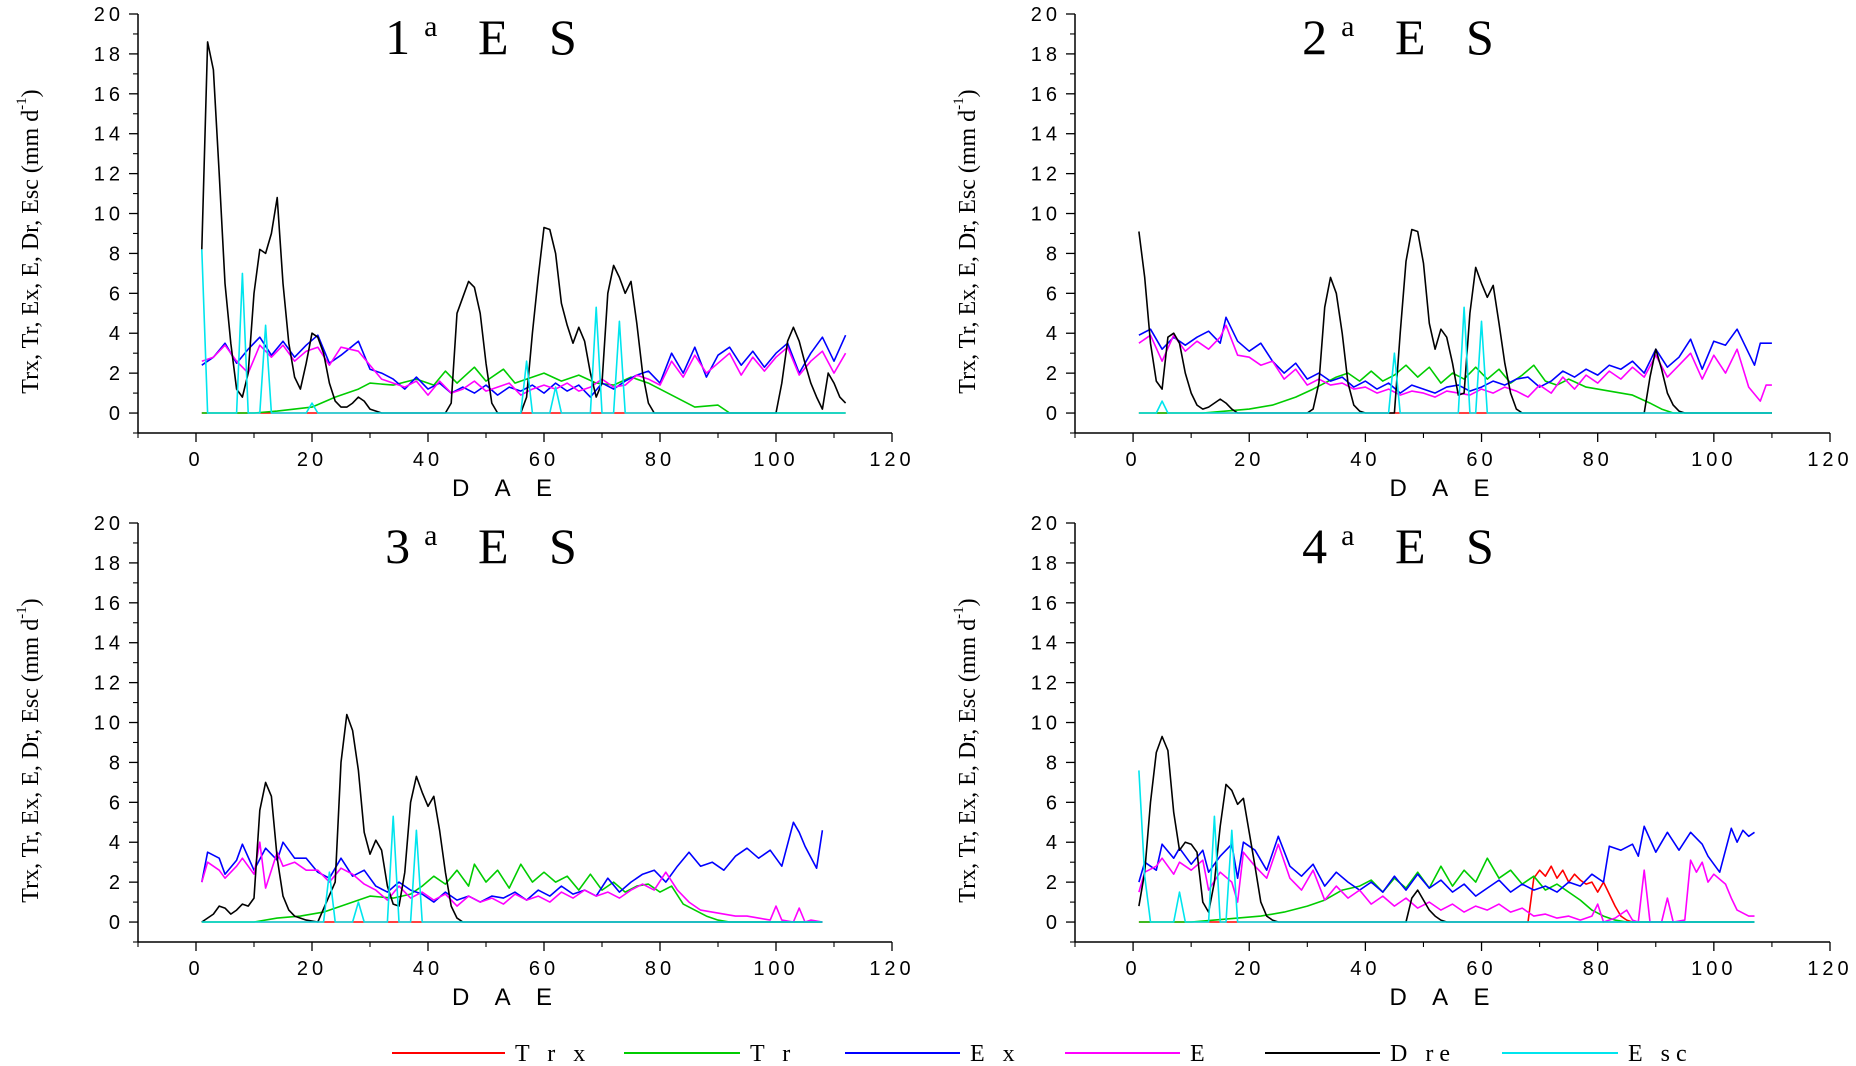  Describe the element at coordinates (553, 1053) in the screenshot. I see `legend-label: T r x` at that location.